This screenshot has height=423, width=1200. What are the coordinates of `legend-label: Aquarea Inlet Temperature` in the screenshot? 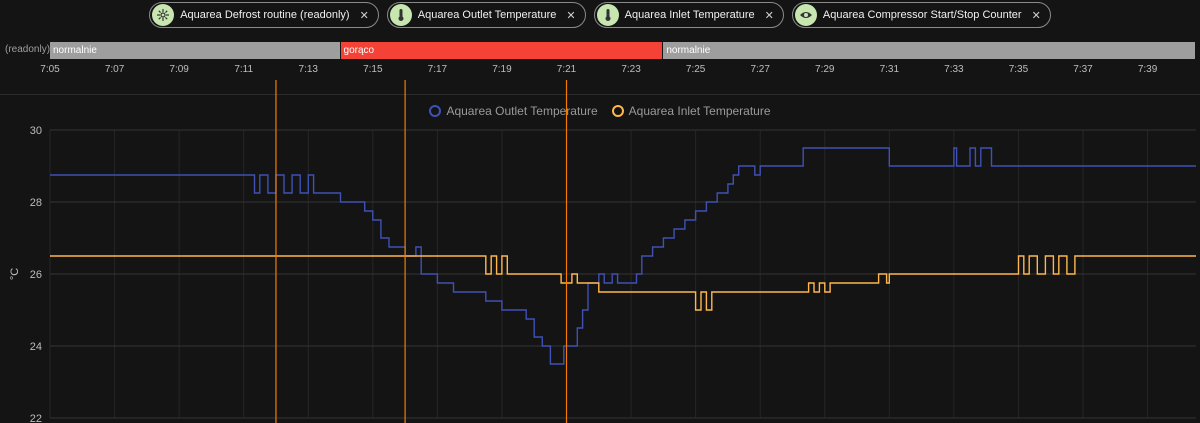 It's located at (699, 111).